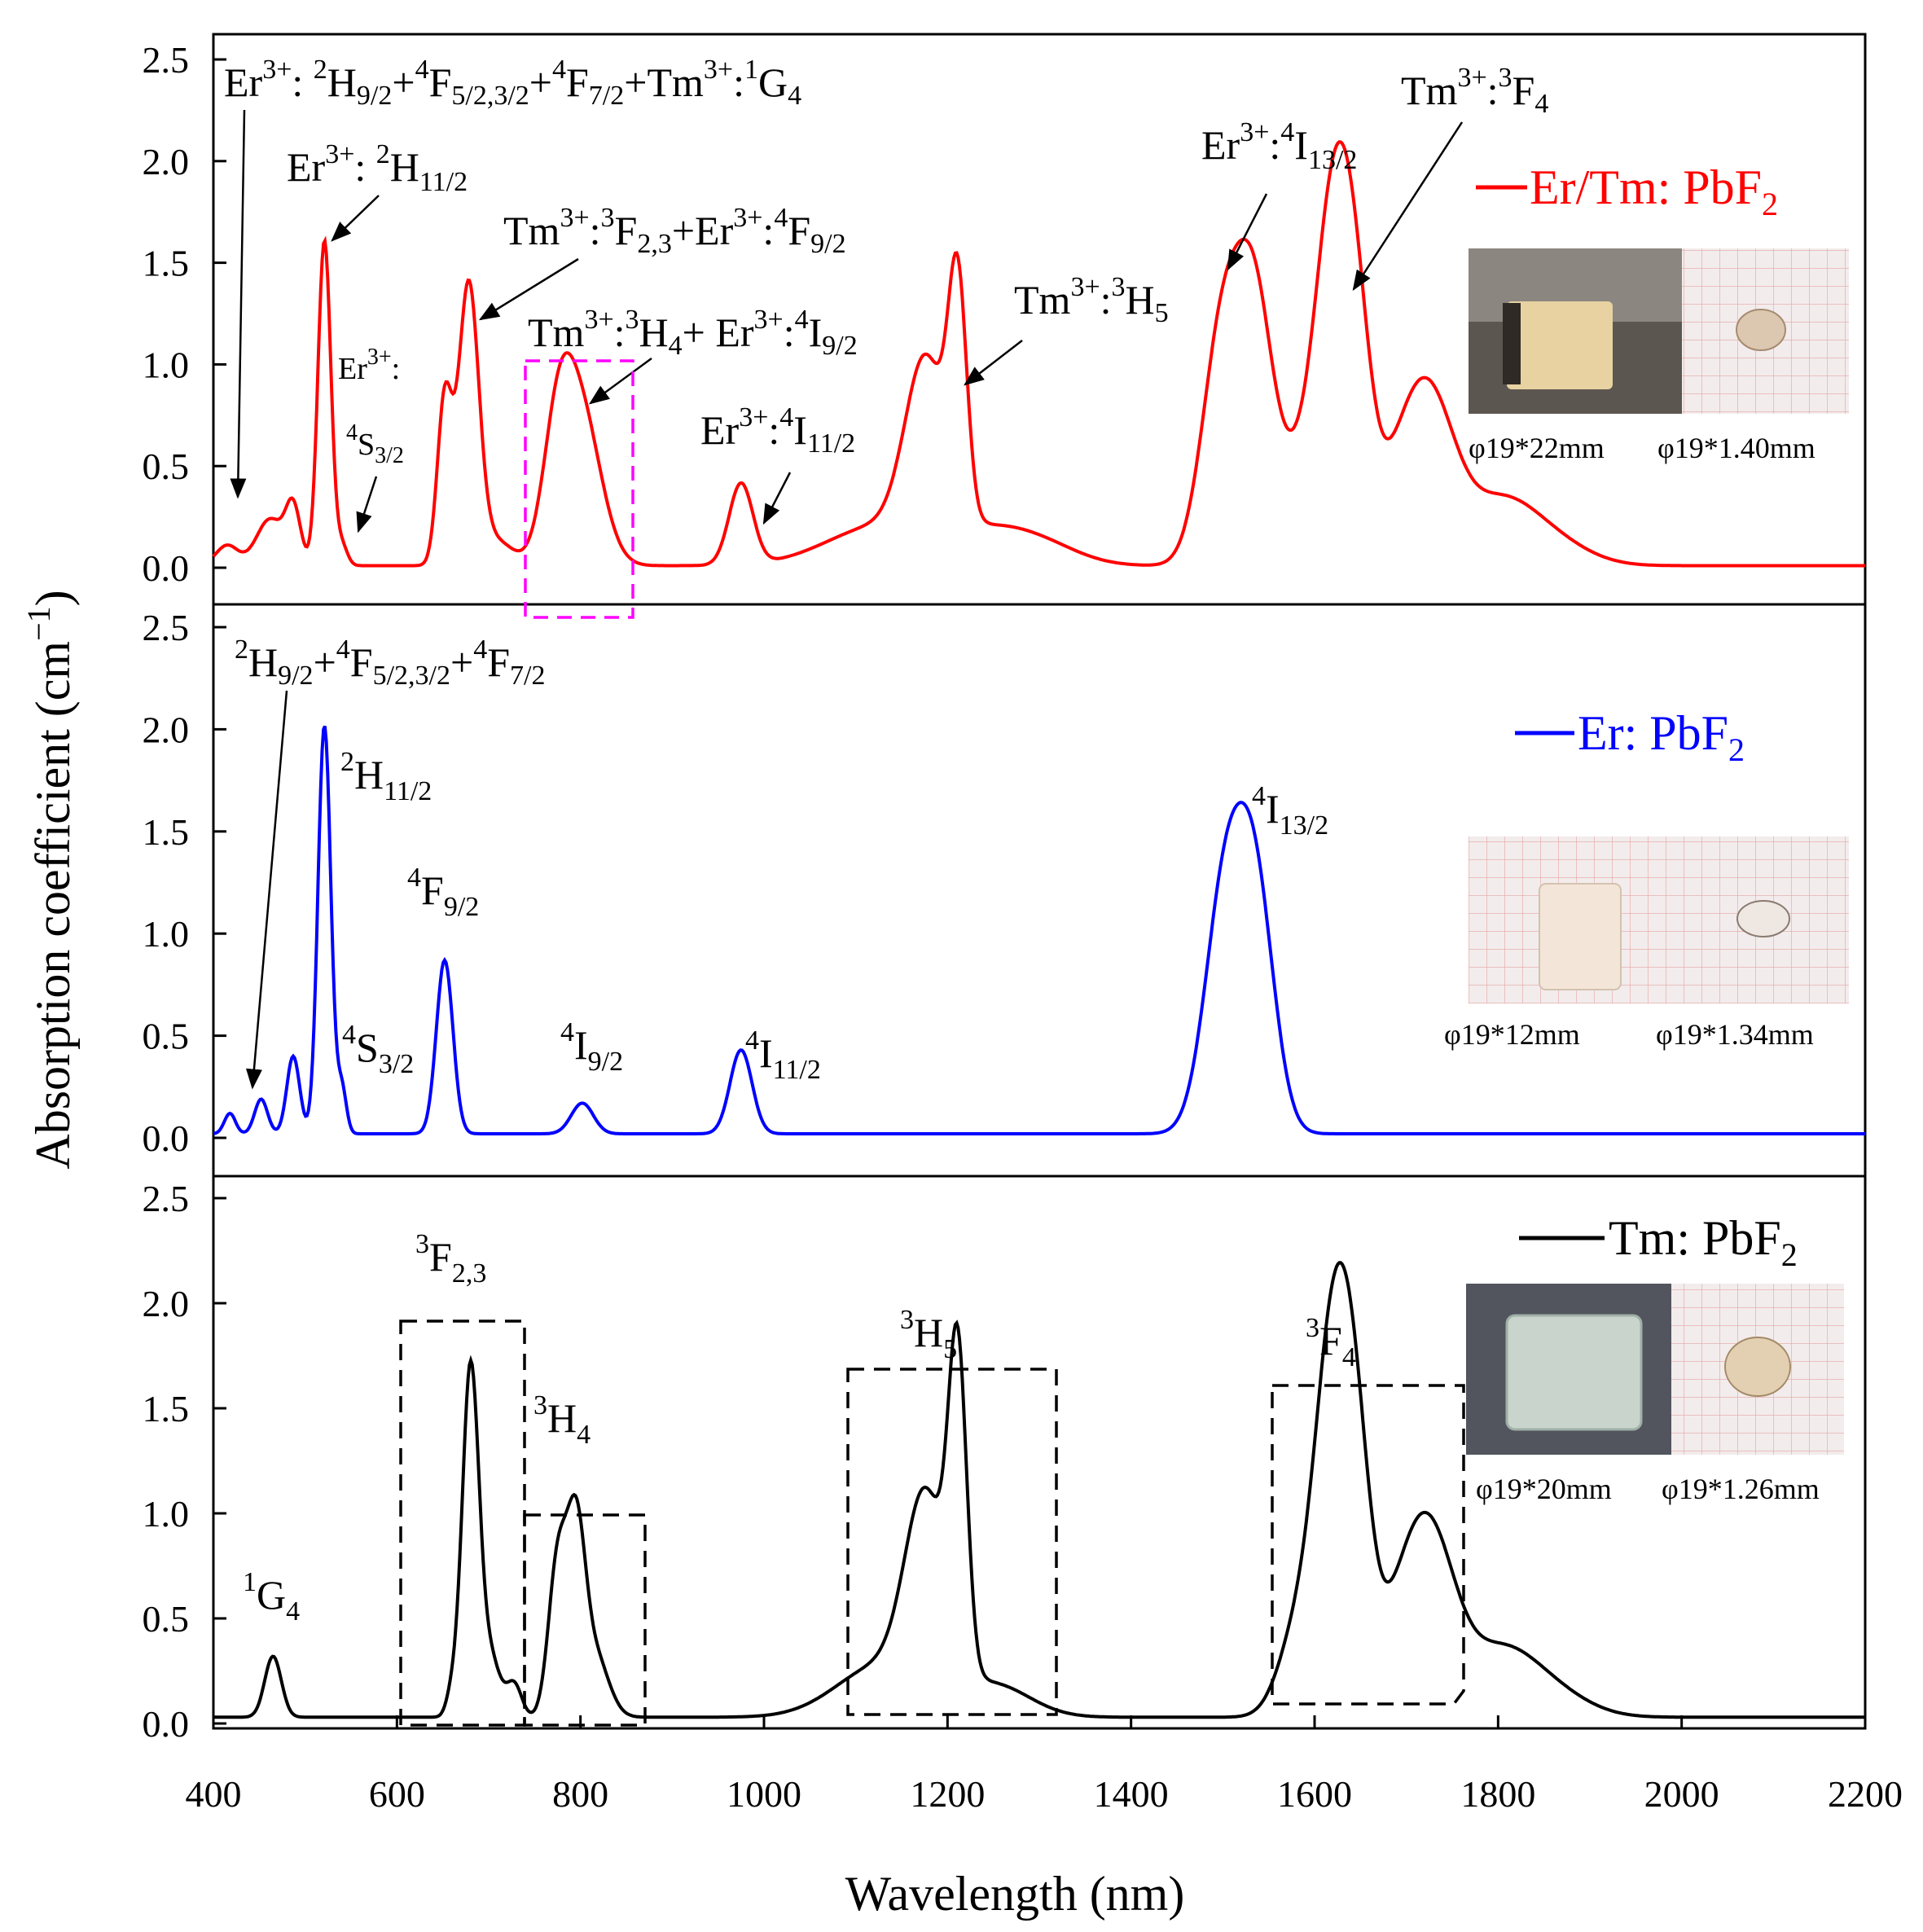 This screenshot has width=1923, height=1932. Describe the element at coordinates (579, 489) in the screenshot. I see `highlight-box-3h4` at that location.